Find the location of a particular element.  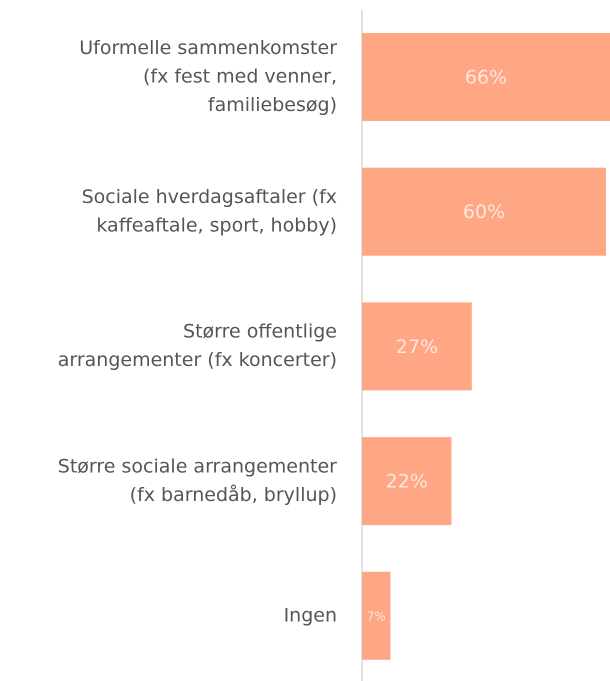

category-label: kaffeaftale, sport, hobby) is located at coordinates (216, 225).